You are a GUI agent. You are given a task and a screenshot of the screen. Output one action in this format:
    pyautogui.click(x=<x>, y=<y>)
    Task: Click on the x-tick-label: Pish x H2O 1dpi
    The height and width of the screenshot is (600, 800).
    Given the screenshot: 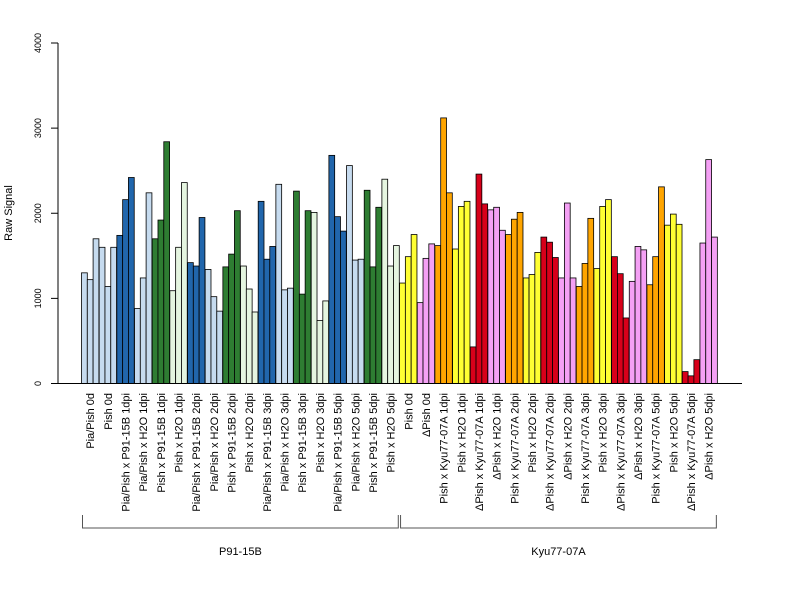 What is the action you would take?
    pyautogui.click(x=462, y=432)
    